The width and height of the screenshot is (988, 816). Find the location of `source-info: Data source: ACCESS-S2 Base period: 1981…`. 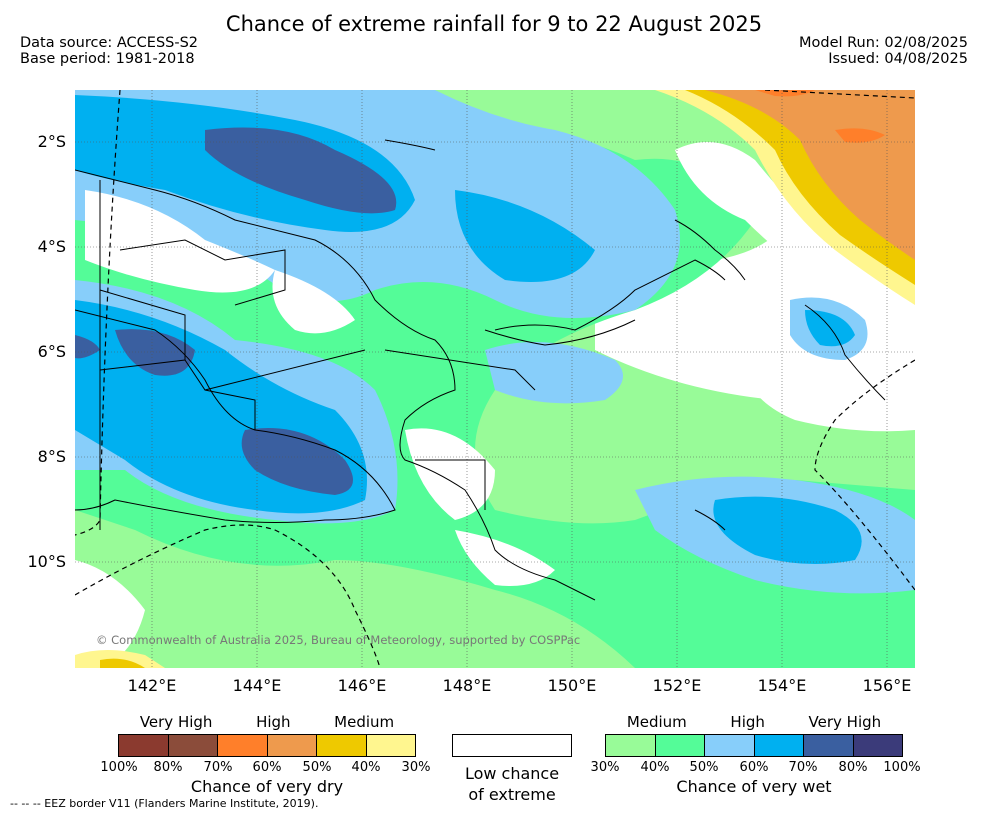

source-info: Data source: ACCESS-S2 Base period: 1981… is located at coordinates (109, 51).